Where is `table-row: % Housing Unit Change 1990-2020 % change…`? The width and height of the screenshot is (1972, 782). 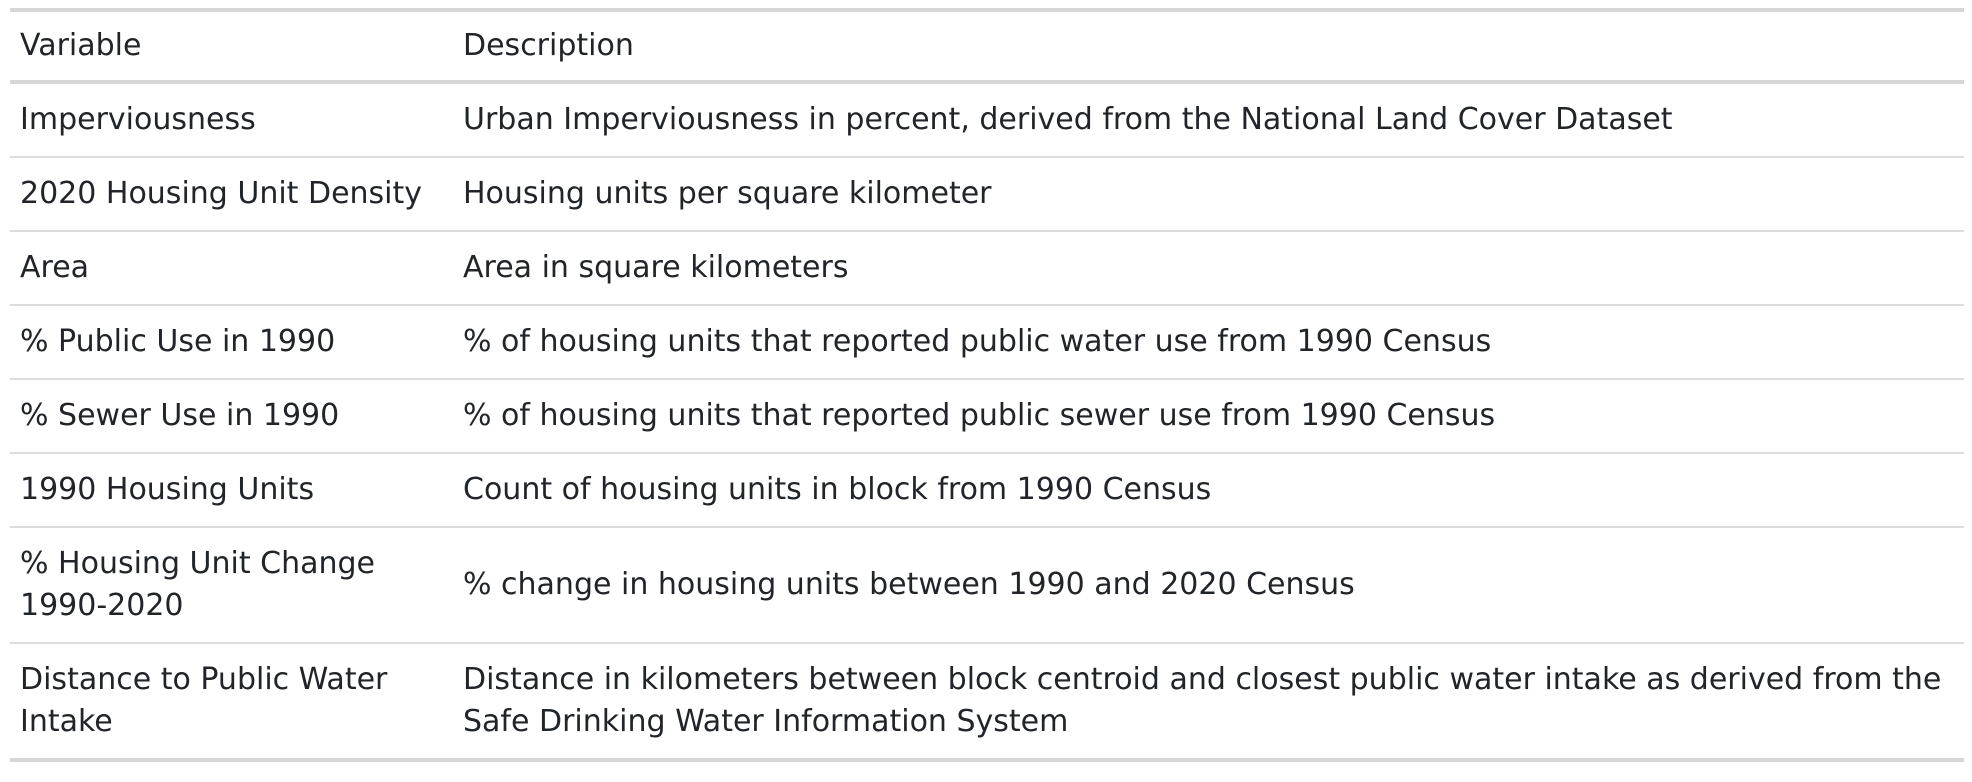 table-row: % Housing Unit Change 1990-2020 % change… is located at coordinates (987, 585).